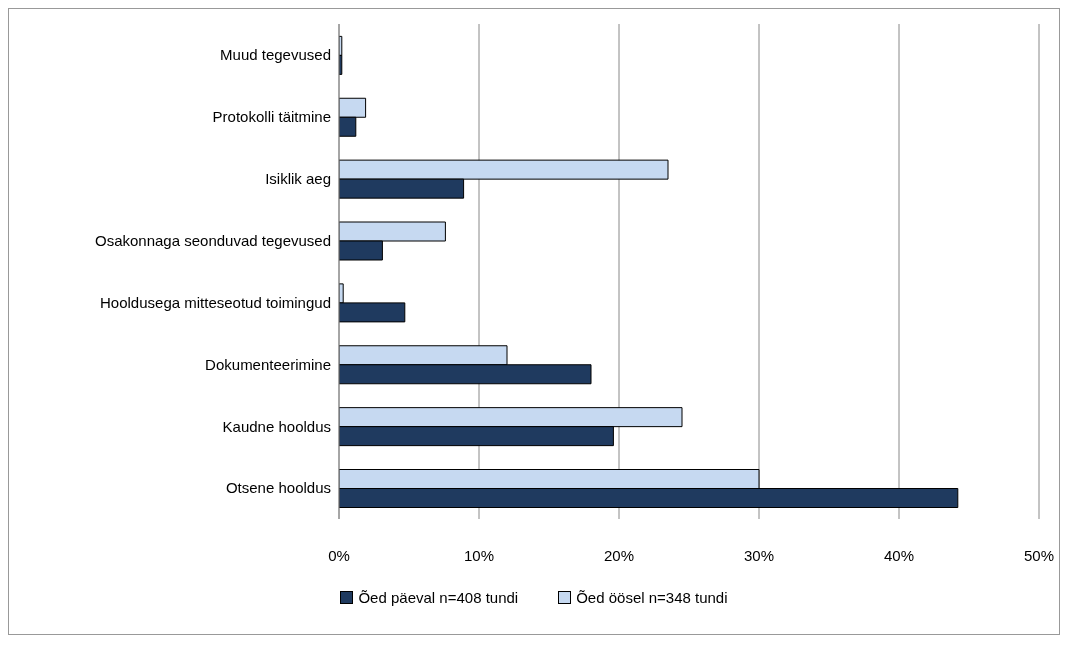 The width and height of the screenshot is (1073, 646). Describe the element at coordinates (619, 555) in the screenshot. I see `x-tick-label: 20%` at that location.